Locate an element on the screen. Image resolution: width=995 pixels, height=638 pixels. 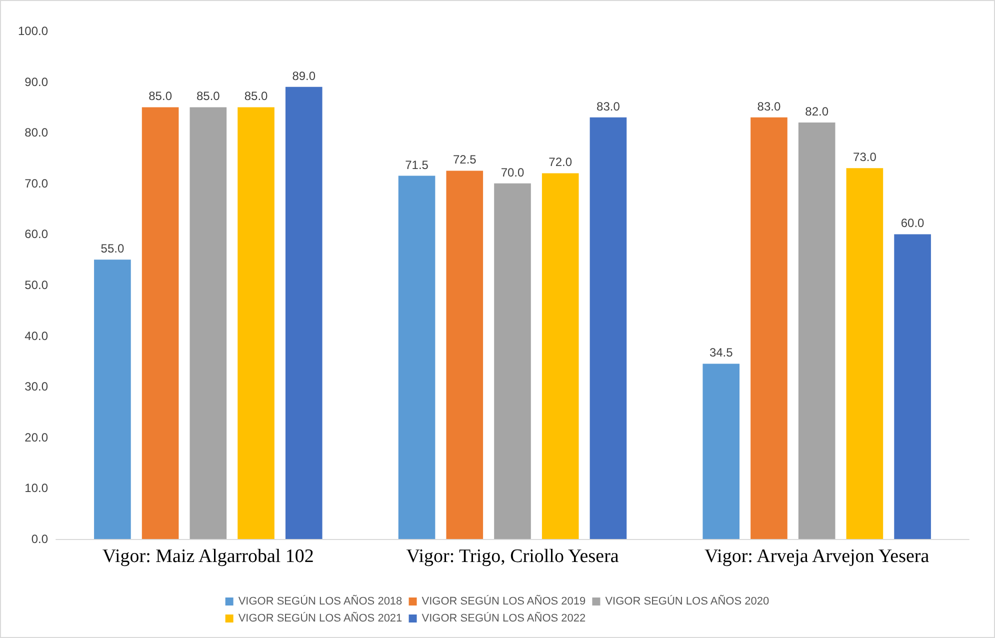
data-label: 72.5 is located at coordinates (464, 159).